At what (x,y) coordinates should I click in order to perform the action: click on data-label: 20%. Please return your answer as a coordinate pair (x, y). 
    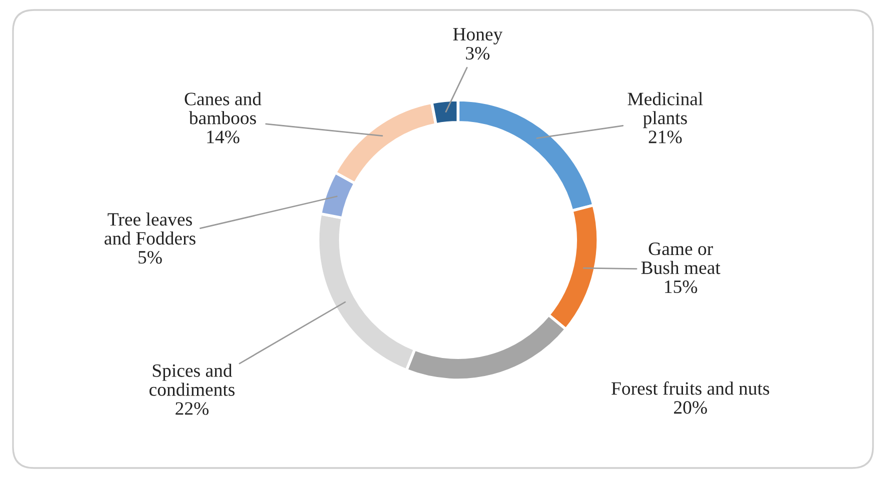
    Looking at the image, I should click on (690, 407).